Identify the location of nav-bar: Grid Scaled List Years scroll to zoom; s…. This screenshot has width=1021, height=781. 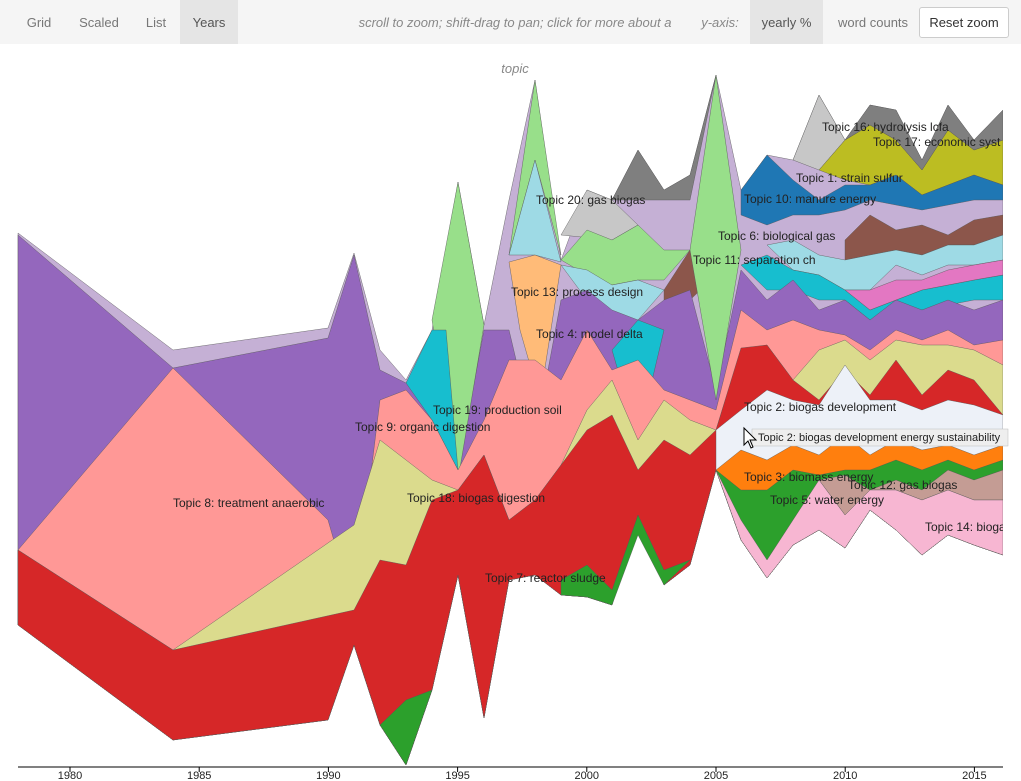
(510, 38).